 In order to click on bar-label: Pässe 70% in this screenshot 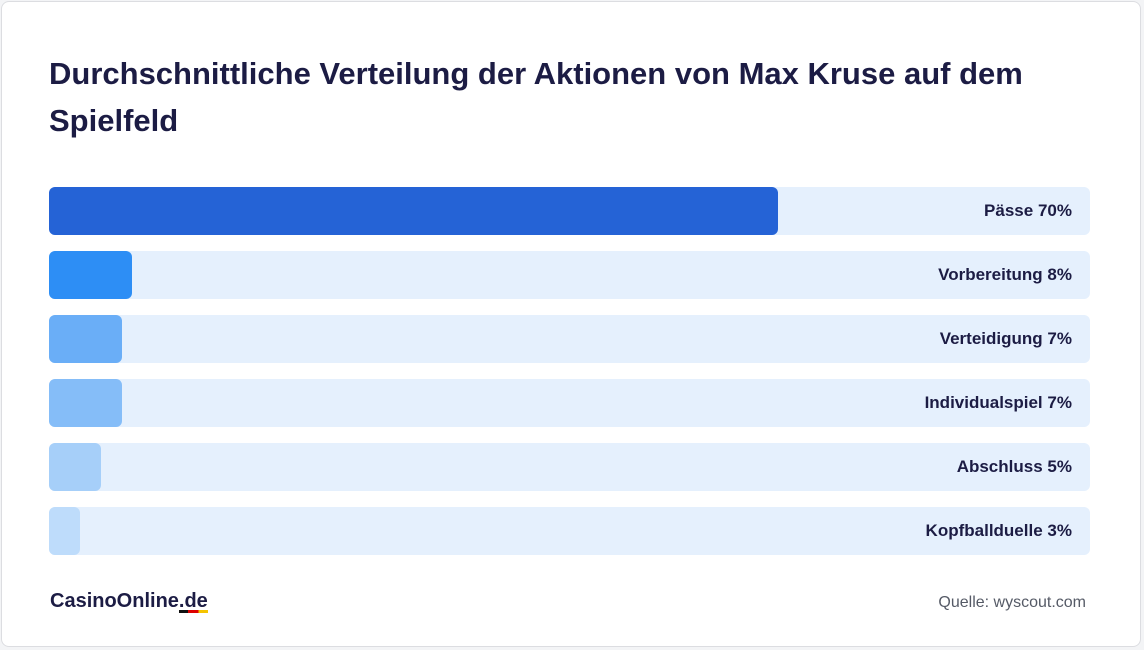, I will do `click(1028, 211)`.